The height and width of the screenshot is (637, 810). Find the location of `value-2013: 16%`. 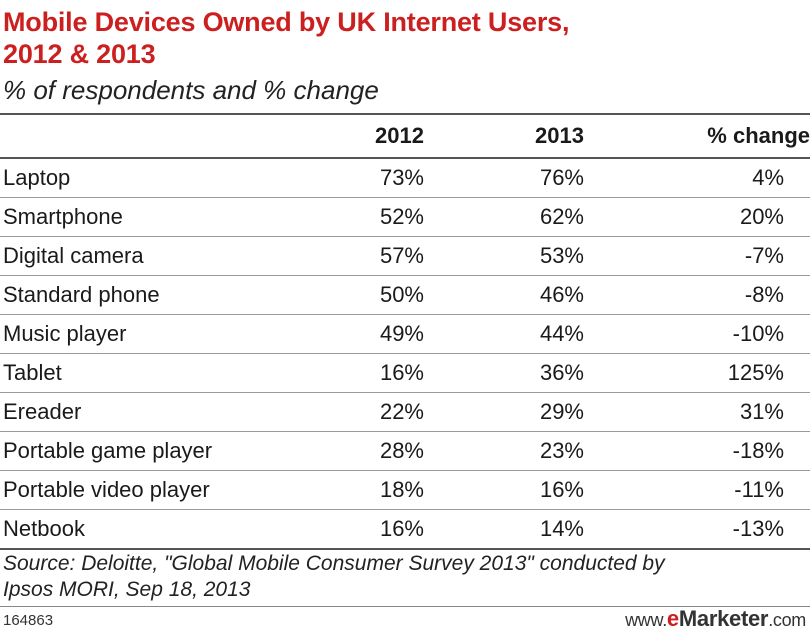

value-2013: 16% is located at coordinates (506, 490).